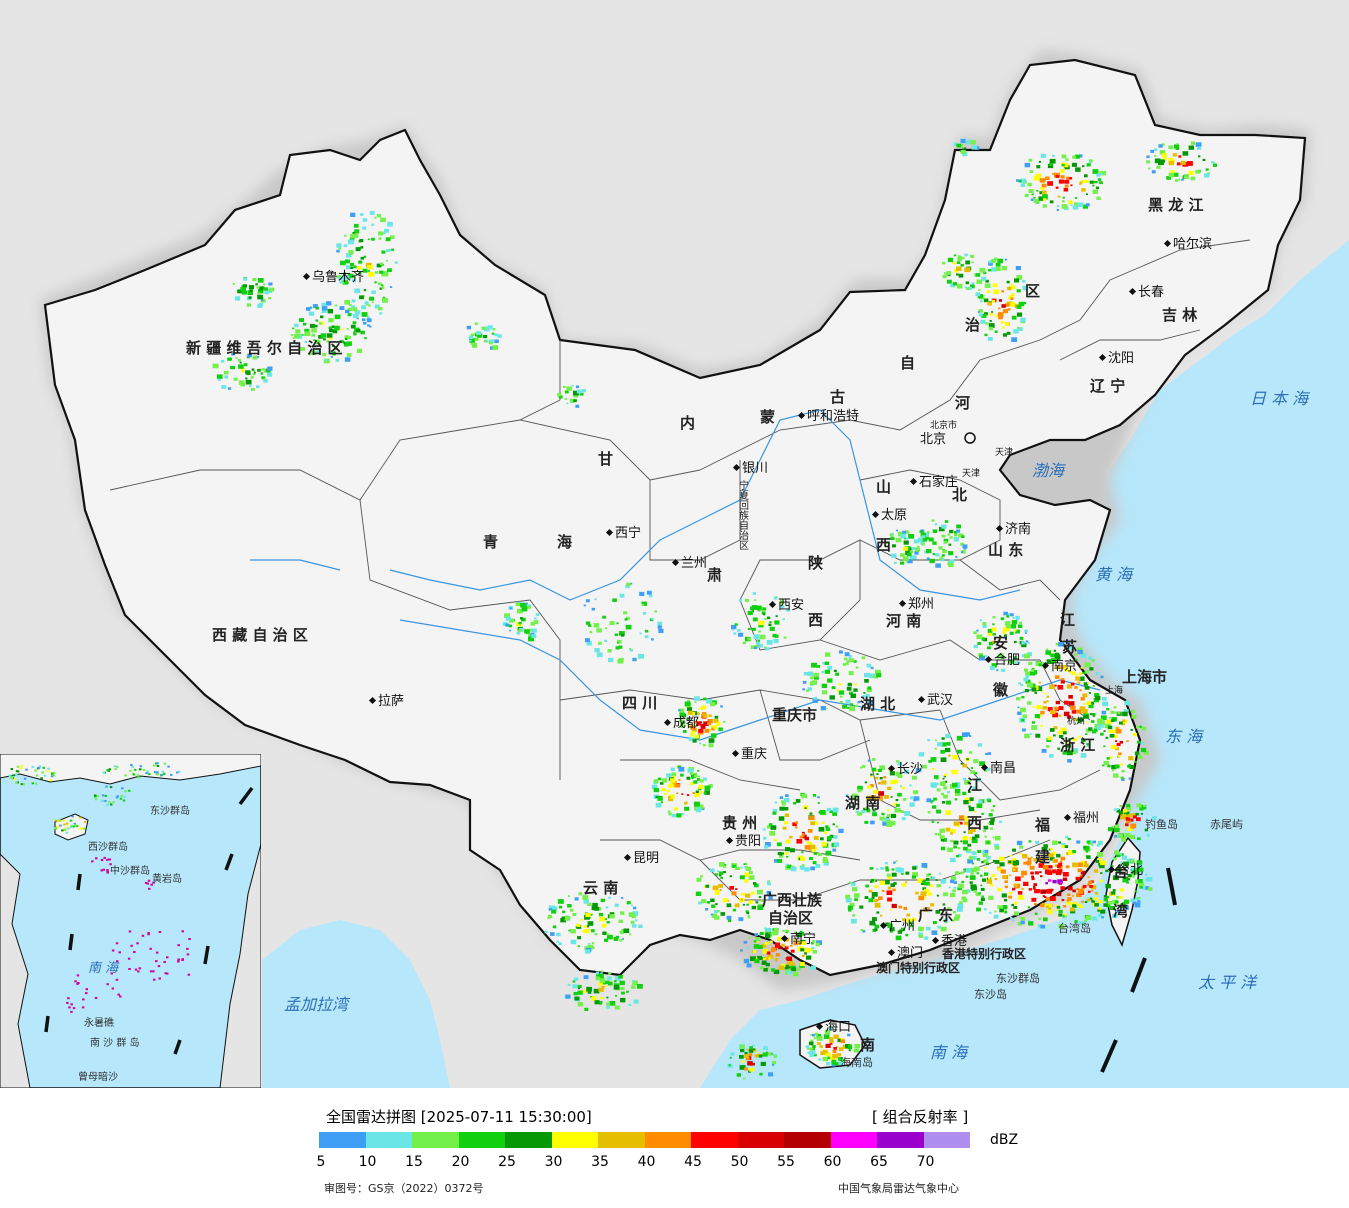 The width and height of the screenshot is (1349, 1208). Describe the element at coordinates (921, 604) in the screenshot. I see `label-zhengzhou: 郑州` at that location.